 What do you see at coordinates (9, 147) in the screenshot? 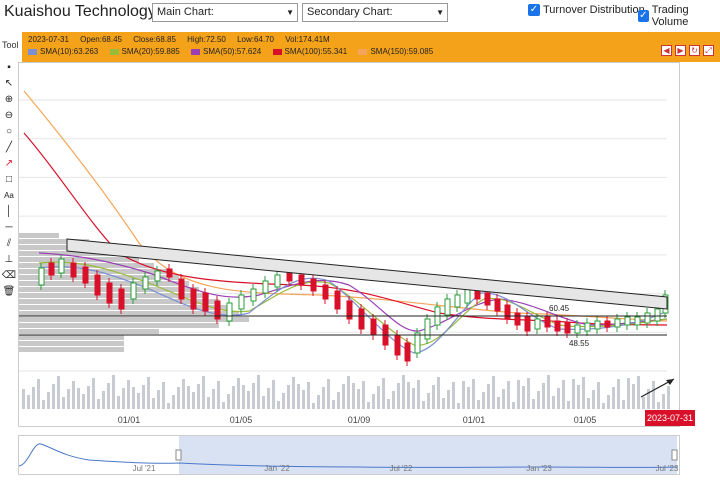
I see `line-icon: ╱` at bounding box center [9, 147].